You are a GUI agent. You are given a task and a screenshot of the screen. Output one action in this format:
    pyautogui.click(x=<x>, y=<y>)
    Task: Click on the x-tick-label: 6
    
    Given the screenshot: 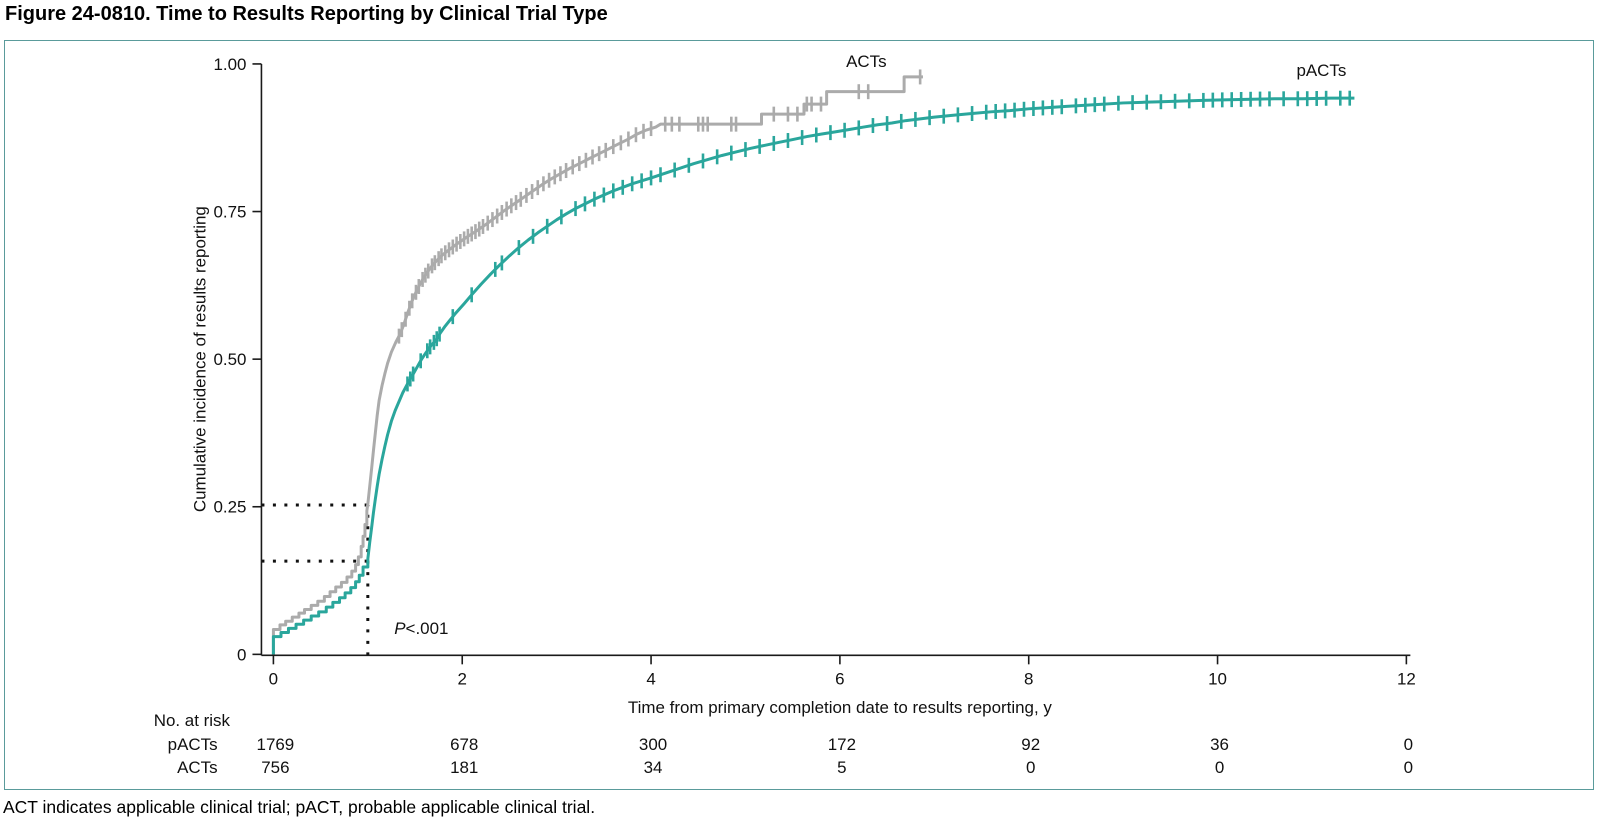 What is the action you would take?
    pyautogui.click(x=839, y=678)
    